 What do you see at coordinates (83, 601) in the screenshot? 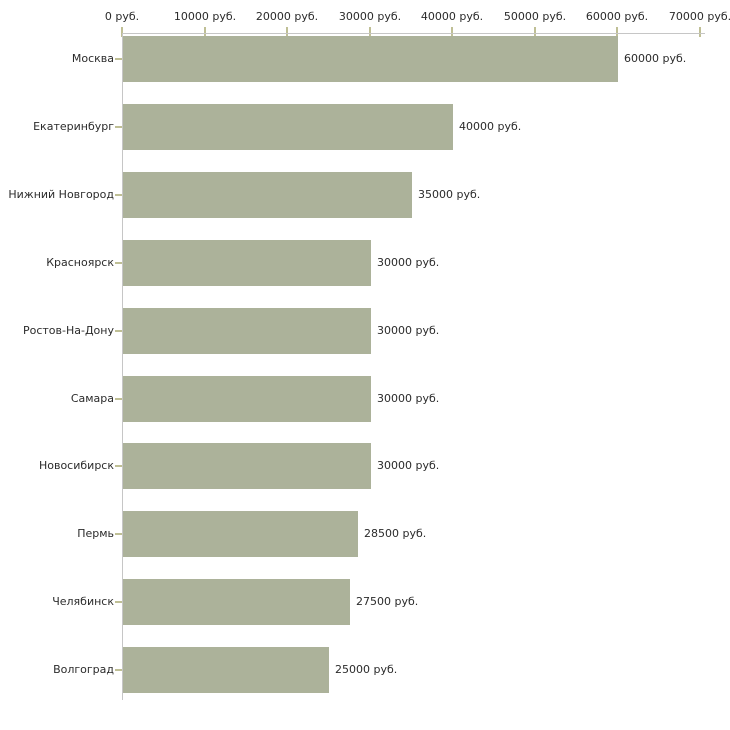
I see `category-label: Челябинск` at bounding box center [83, 601].